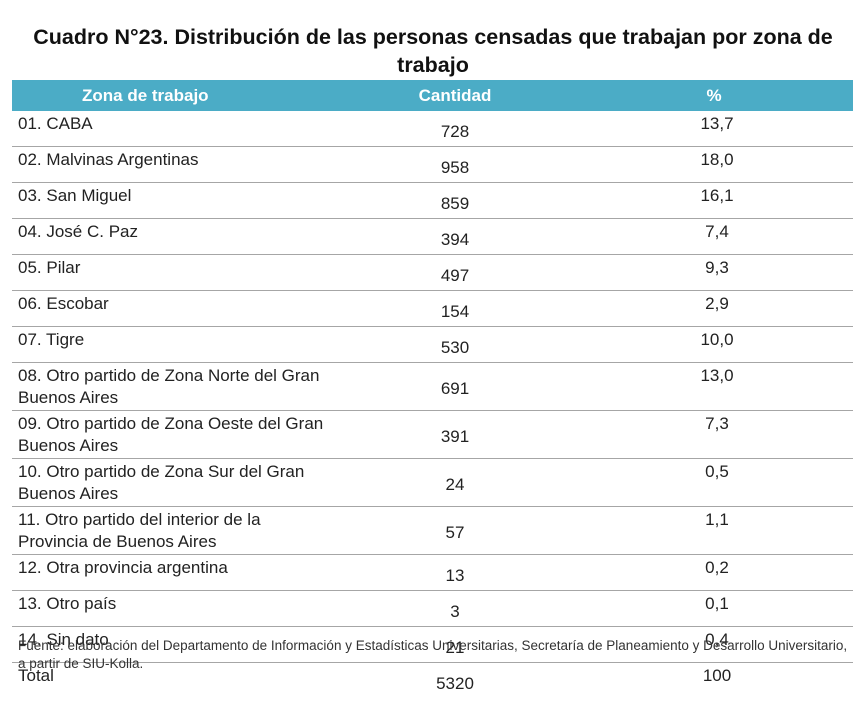 The image size is (866, 721). What do you see at coordinates (455, 644) in the screenshot?
I see `cantidad-cell: 21` at bounding box center [455, 644].